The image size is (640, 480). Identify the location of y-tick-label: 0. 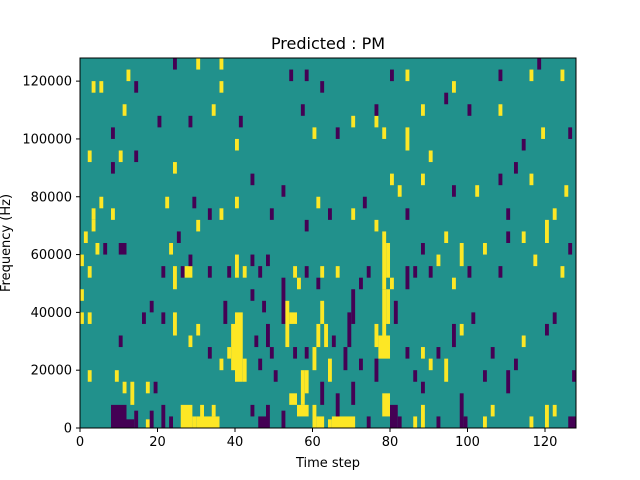
(68, 429).